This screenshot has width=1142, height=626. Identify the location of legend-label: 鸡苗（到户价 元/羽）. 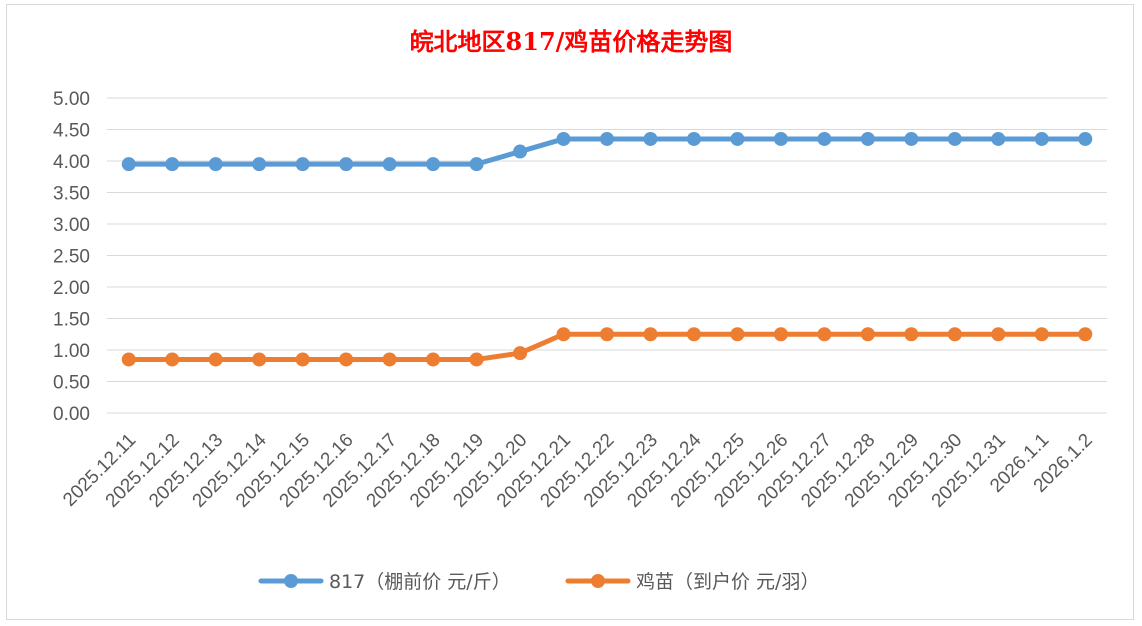
(727, 582).